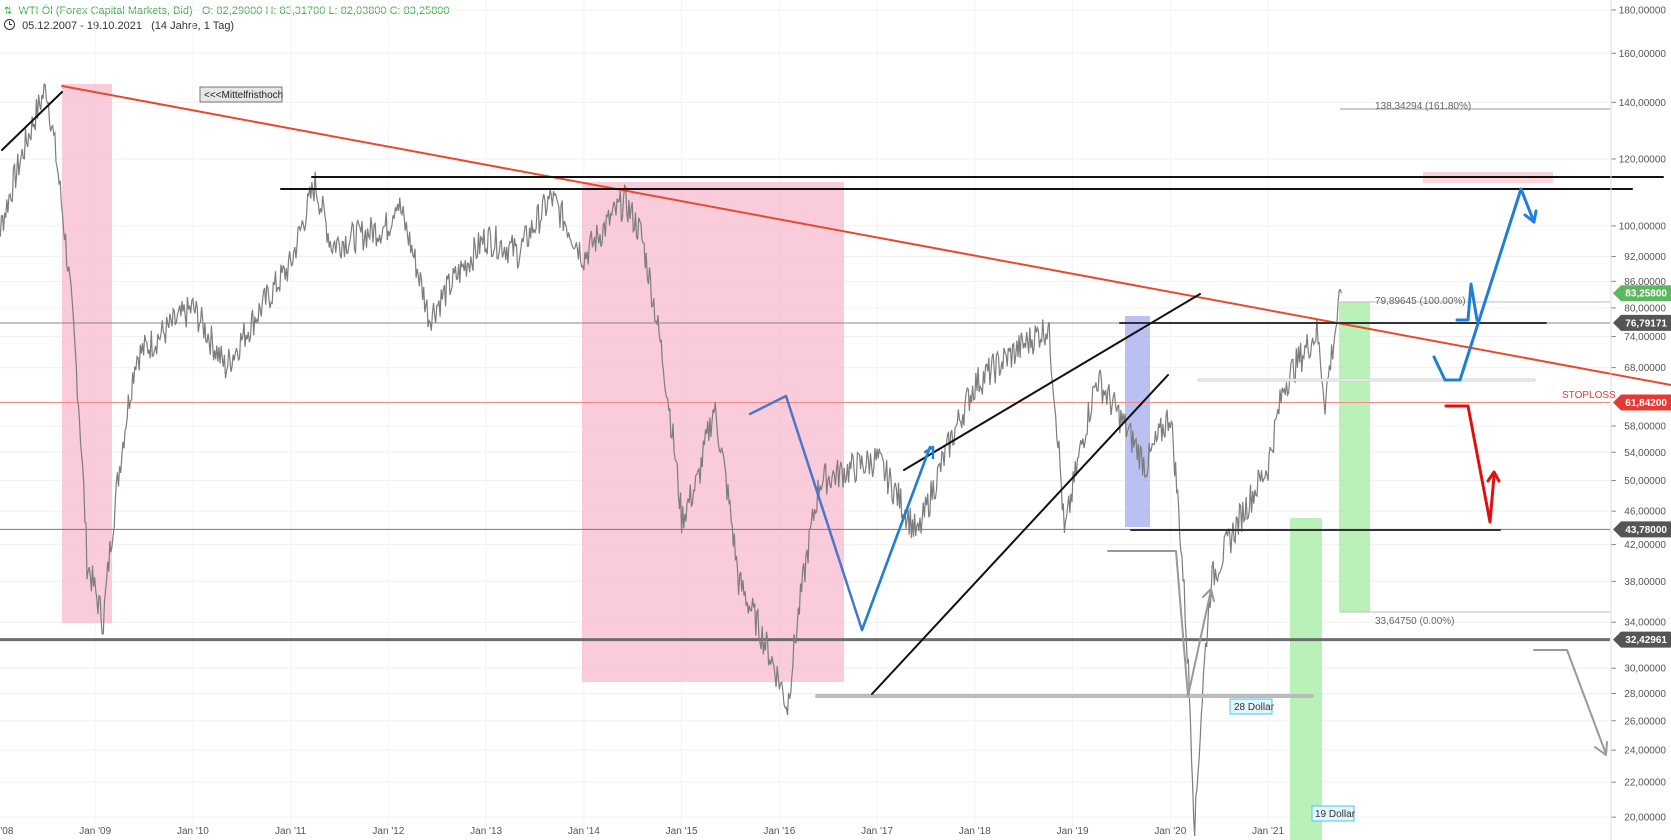  Describe the element at coordinates (7, 831) in the screenshot. I see `x-tick-label: Jan '08` at that location.